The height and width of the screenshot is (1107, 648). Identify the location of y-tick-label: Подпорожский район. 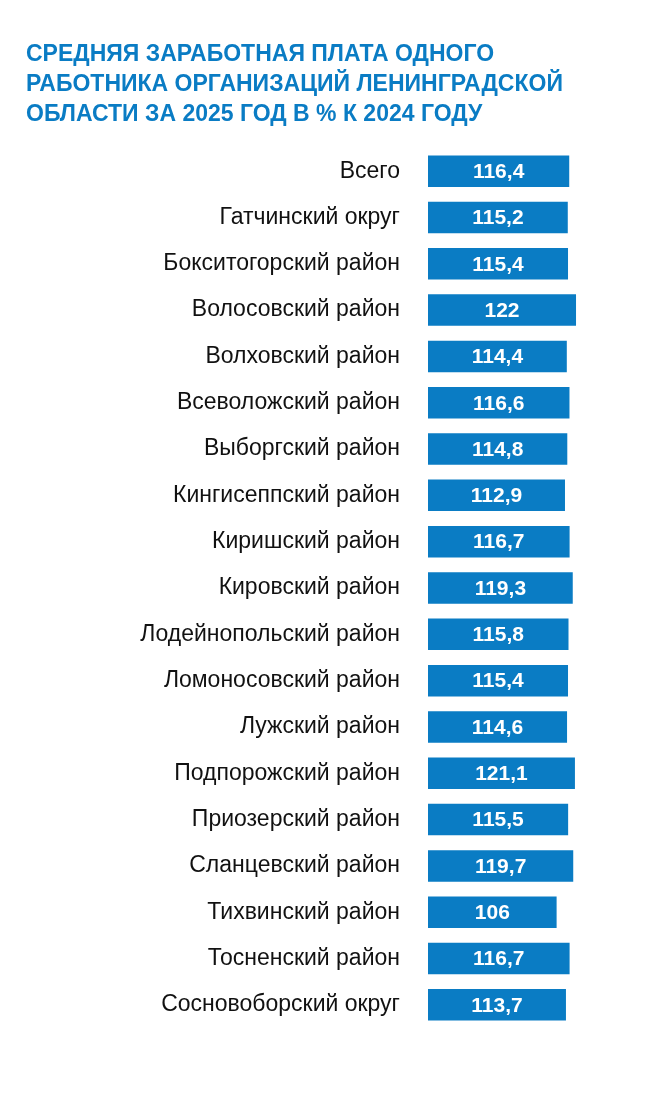
(287, 771).